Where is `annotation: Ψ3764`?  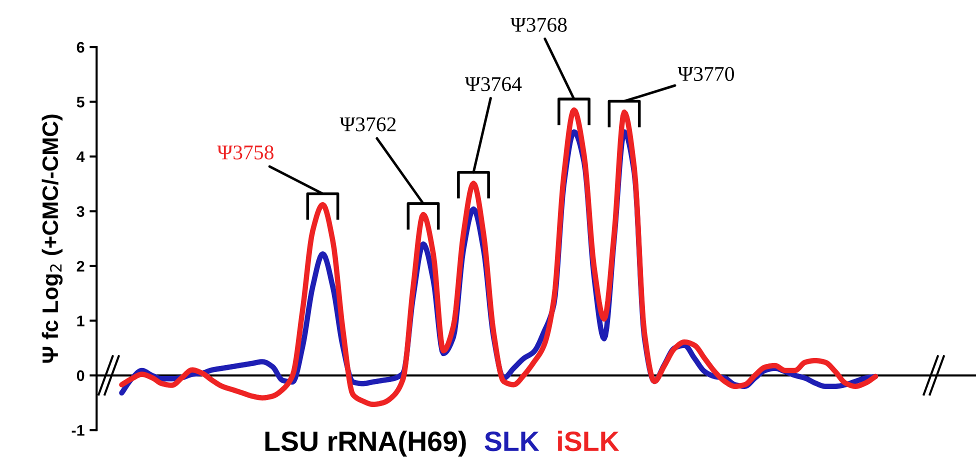 annotation: Ψ3764 is located at coordinates (493, 84).